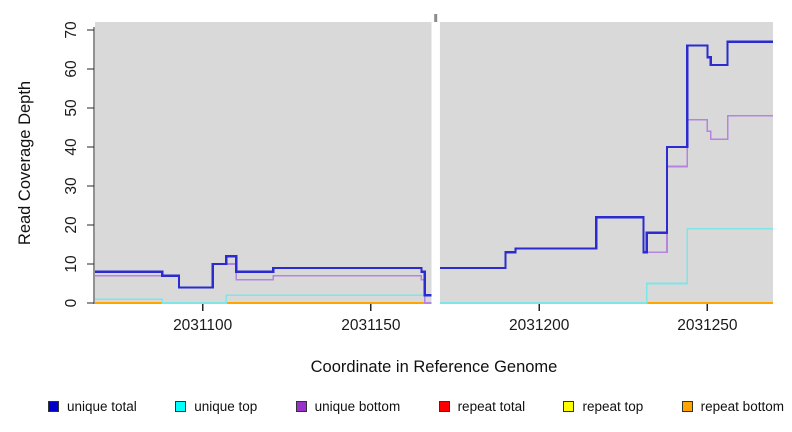 Image resolution: width=792 pixels, height=432 pixels. I want to click on y-tick-label: 40, so click(71, 147).